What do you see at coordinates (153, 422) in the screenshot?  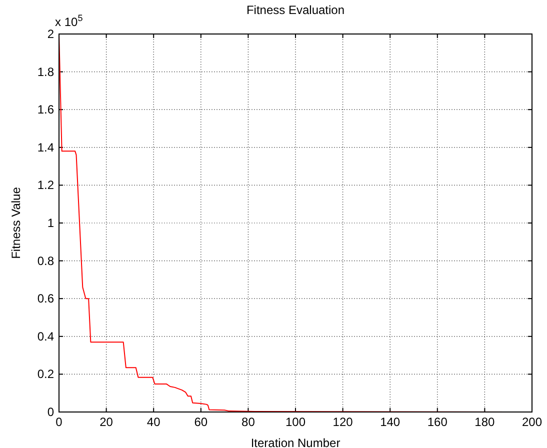 I see `x-tick-label: 40` at bounding box center [153, 422].